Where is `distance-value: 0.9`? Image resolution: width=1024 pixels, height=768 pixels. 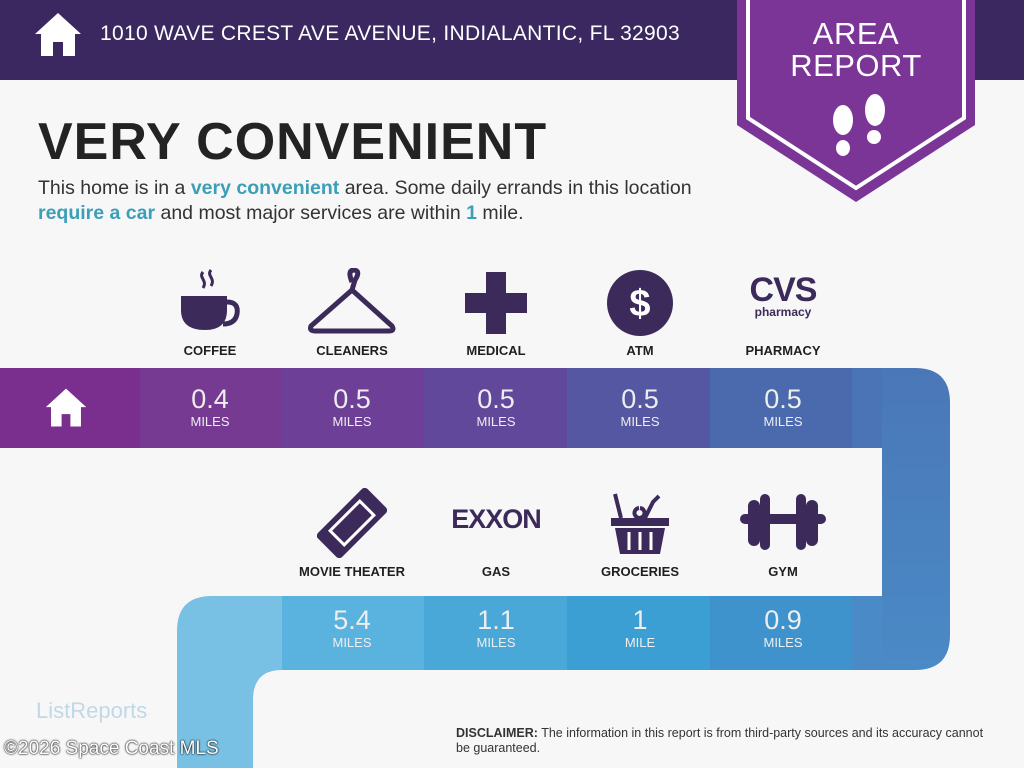 distance-value: 0.9 is located at coordinates (783, 620).